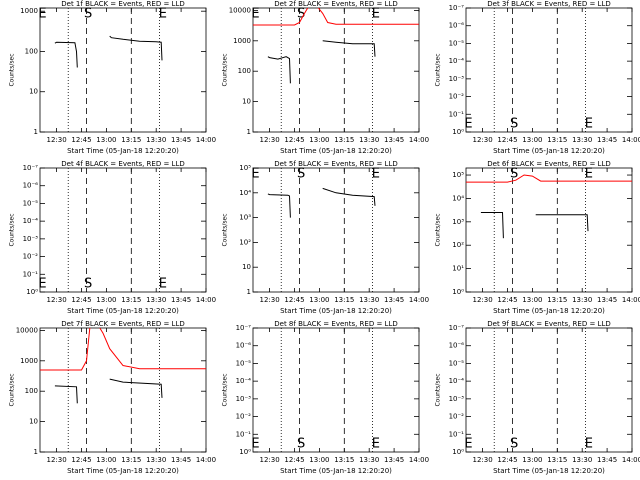 Image resolution: width=640 pixels, height=480 pixels. Describe the element at coordinates (36, 132) in the screenshot. I see `y-tick-label: 1` at that location.